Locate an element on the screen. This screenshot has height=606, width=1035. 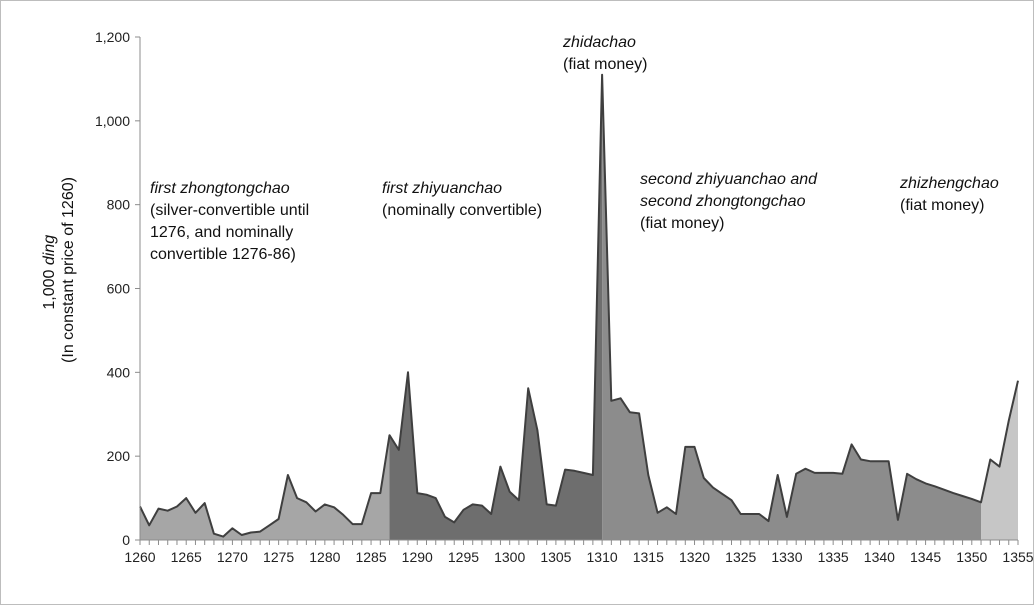
annotation-line: zhidachao is located at coordinates (599, 42).